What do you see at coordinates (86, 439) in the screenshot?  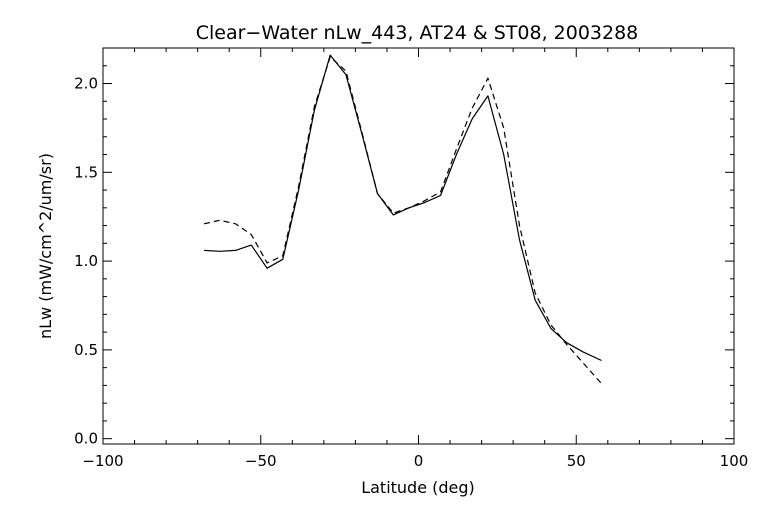 I see `y-tick-label: 0.0` at bounding box center [86, 439].